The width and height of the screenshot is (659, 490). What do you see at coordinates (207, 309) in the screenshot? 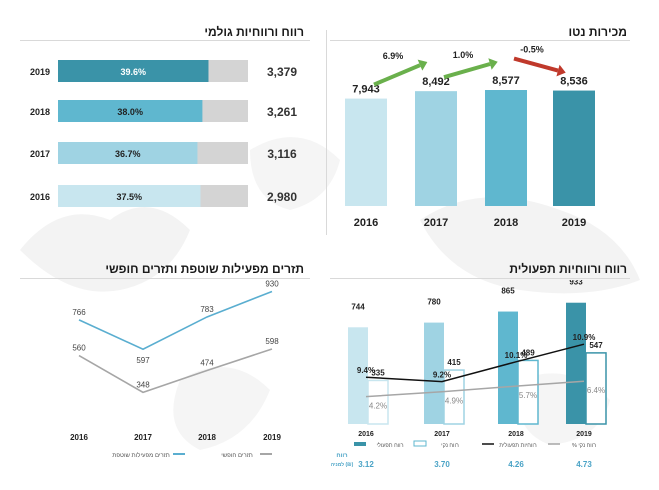
I see `cash-flow-label-0-2018: 783` at bounding box center [207, 309].